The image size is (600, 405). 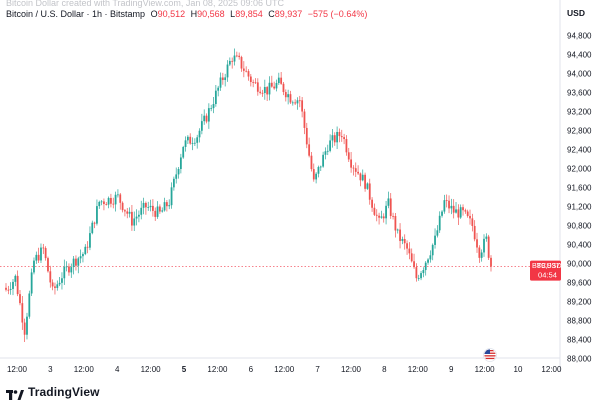 What do you see at coordinates (518, 369) in the screenshot?
I see `time-tick-label: 10` at bounding box center [518, 369].